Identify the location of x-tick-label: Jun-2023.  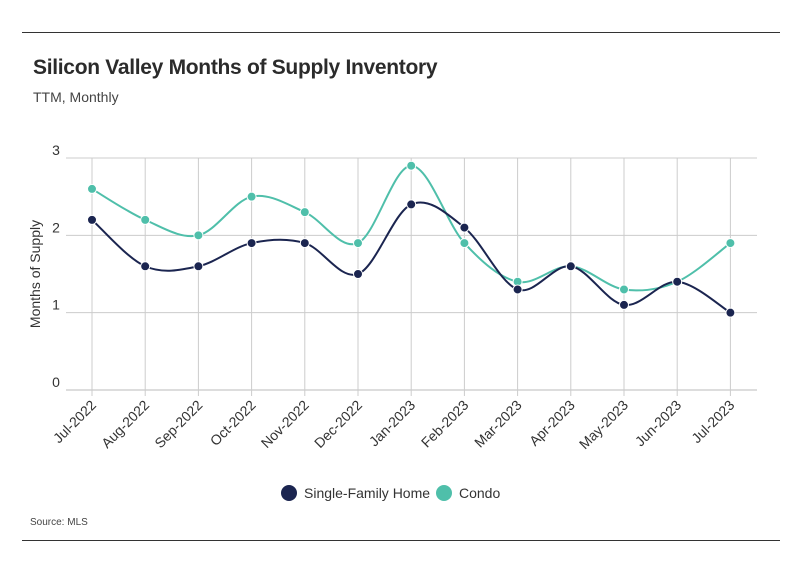
(658, 423).